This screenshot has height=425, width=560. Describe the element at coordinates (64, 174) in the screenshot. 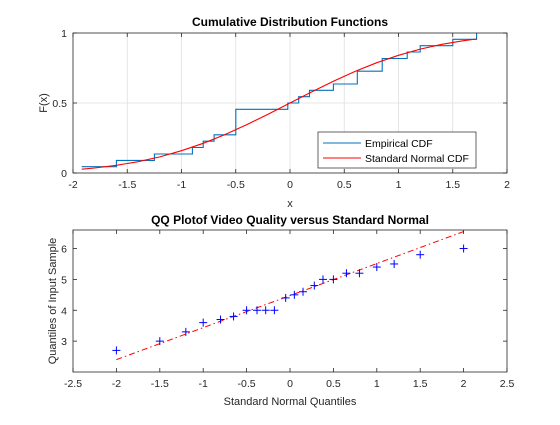

I see `0-y-tick-label: 0` at that location.